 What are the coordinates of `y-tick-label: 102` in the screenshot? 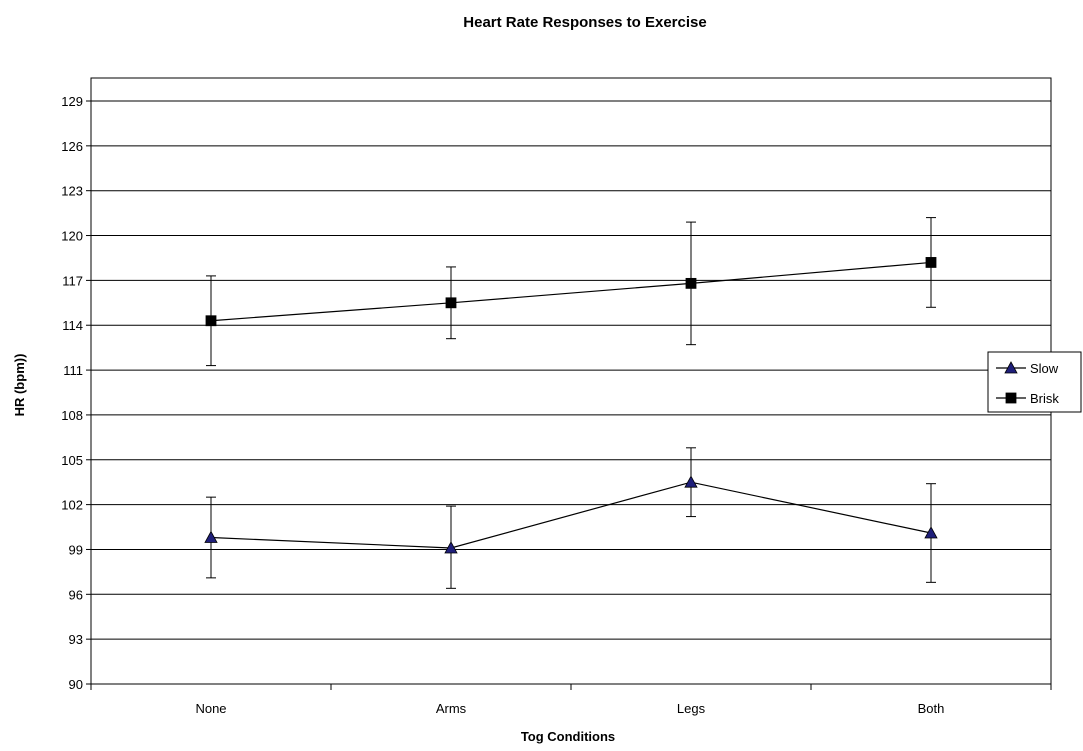 It's located at (72, 505).